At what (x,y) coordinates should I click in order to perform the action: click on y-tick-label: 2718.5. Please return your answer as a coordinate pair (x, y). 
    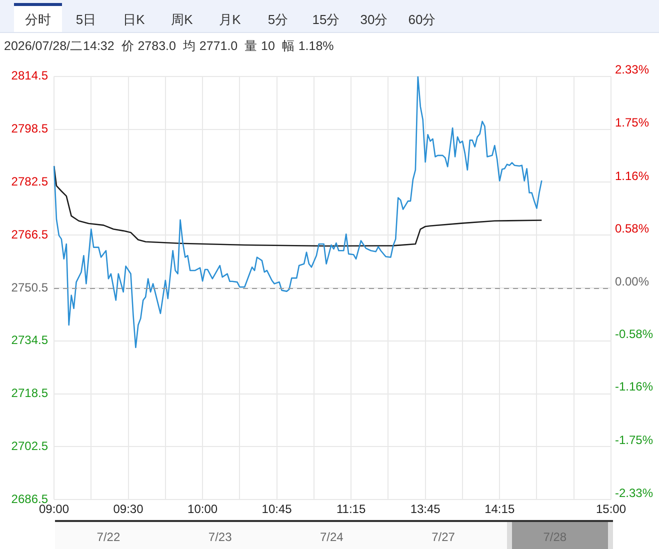
    Looking at the image, I should click on (29, 393).